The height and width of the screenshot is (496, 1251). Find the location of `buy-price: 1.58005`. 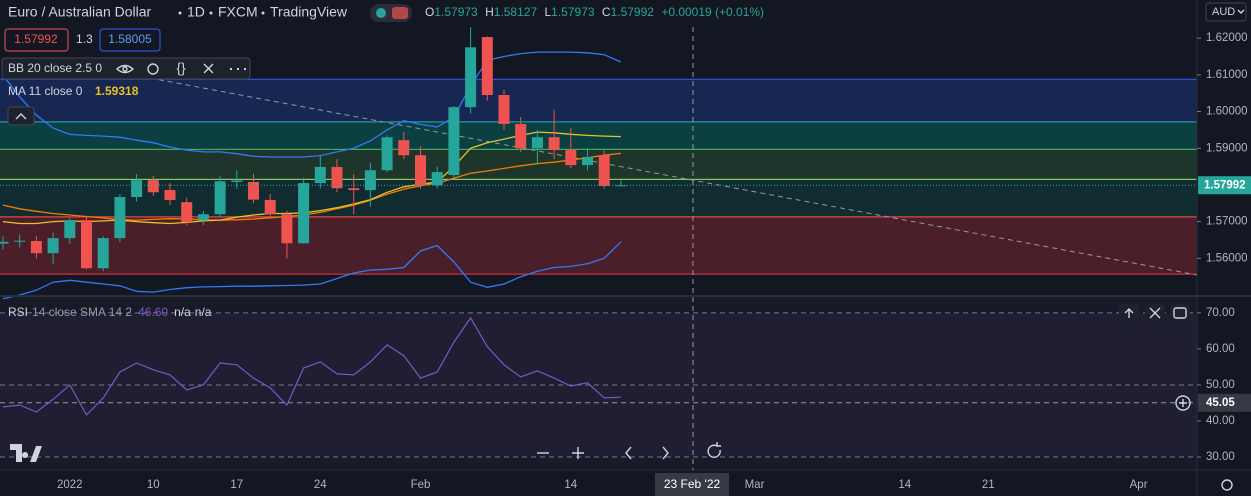

buy-price: 1.58005 is located at coordinates (130, 39).